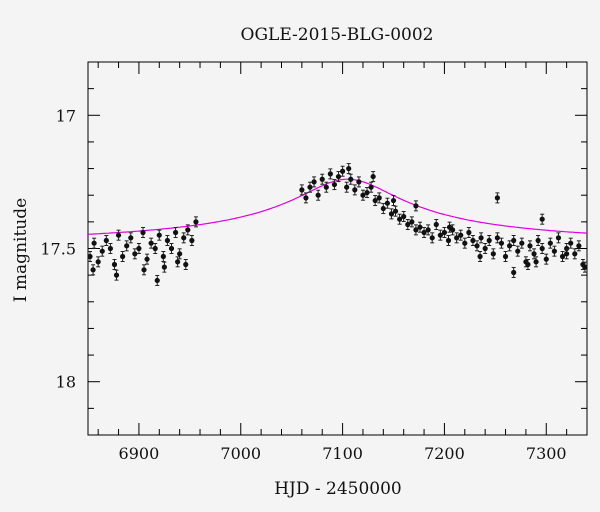  What do you see at coordinates (337, 206) in the screenshot?
I see `model-curve` at bounding box center [337, 206].